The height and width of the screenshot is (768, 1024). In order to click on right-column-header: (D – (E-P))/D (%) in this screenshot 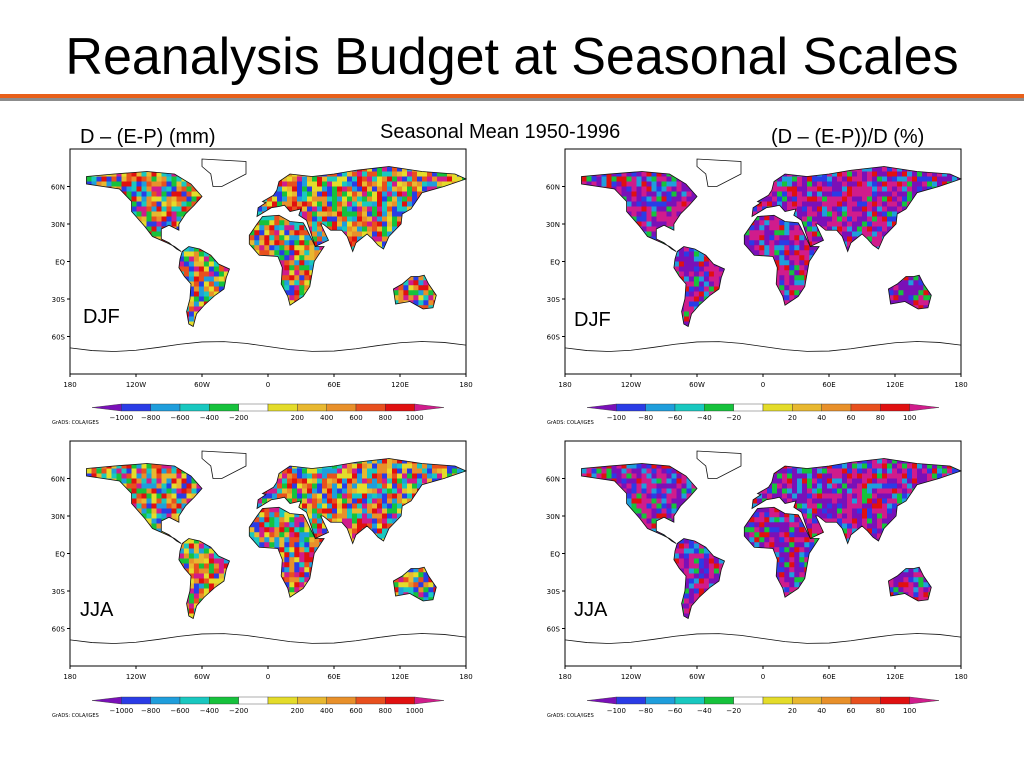, I will do `click(848, 137)`.